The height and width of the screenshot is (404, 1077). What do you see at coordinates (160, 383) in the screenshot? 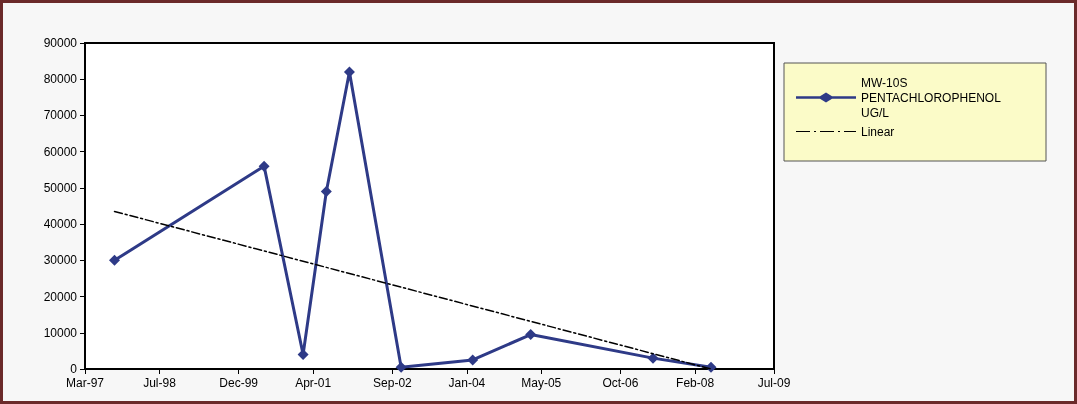
I see `x-tick-label: Jul-98` at bounding box center [160, 383].